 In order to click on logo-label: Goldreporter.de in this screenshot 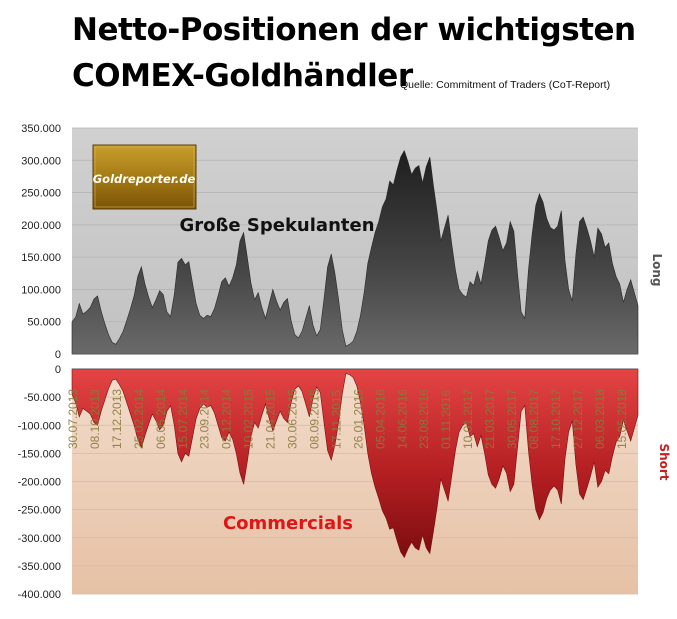, I will do `click(144, 179)`.